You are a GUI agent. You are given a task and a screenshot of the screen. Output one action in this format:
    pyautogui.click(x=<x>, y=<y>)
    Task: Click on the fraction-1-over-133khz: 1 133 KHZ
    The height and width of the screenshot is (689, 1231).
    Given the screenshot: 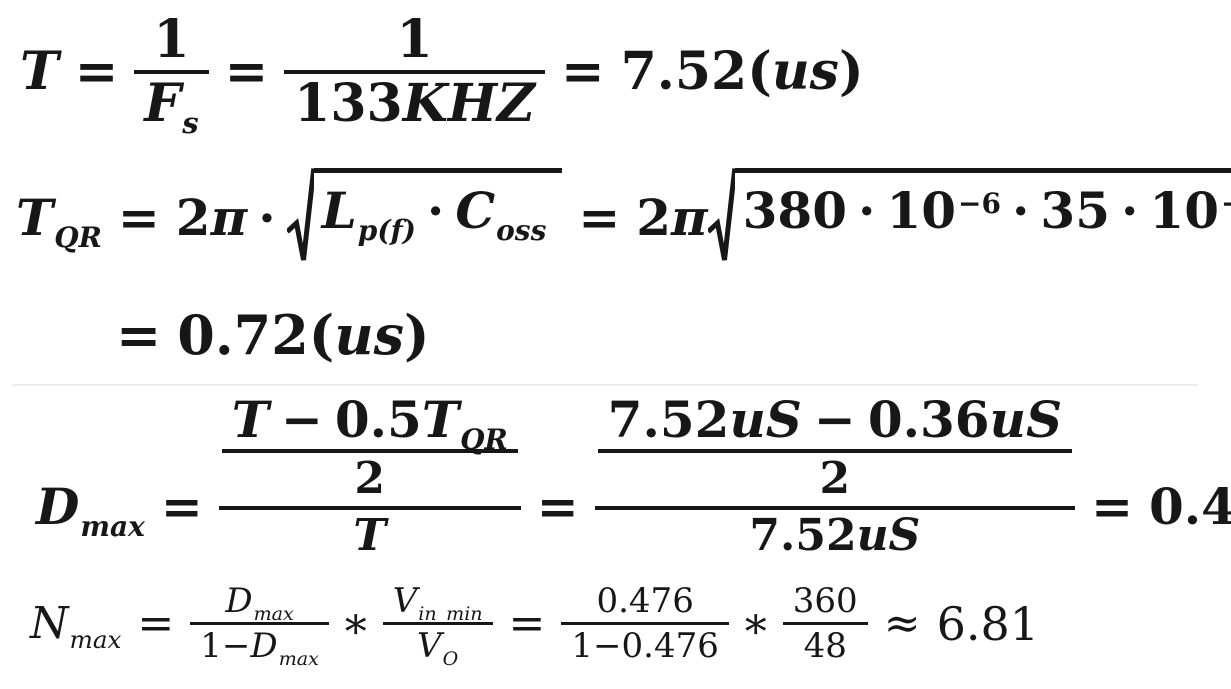 What is the action you would take?
    pyautogui.click(x=415, y=72)
    